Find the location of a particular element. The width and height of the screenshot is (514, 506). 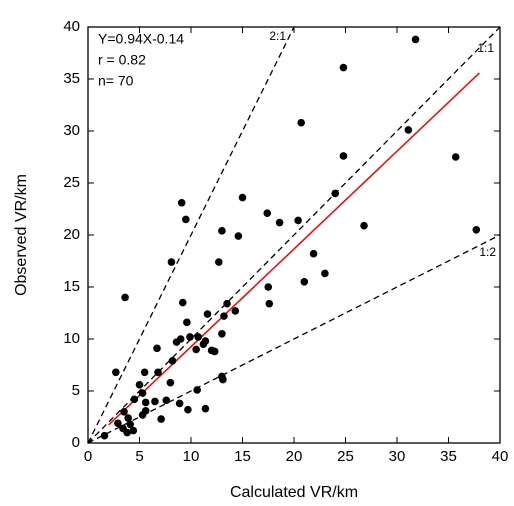

y-tick-label: 40 is located at coordinates (71, 26).